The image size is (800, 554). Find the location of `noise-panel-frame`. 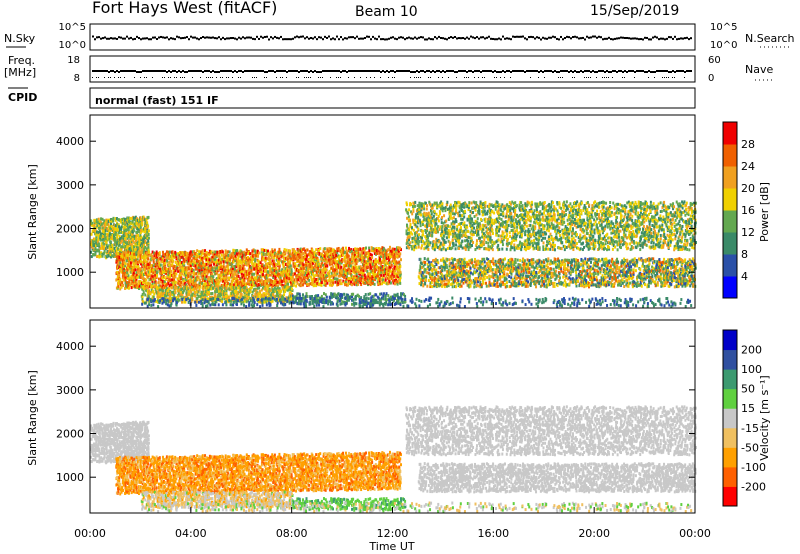

noise-panel-frame is located at coordinates (392, 37).